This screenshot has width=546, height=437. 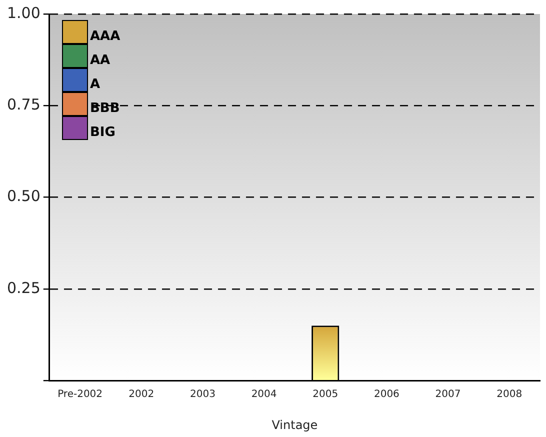 I want to click on y-tick-label: 0.75, so click(x=23, y=105).